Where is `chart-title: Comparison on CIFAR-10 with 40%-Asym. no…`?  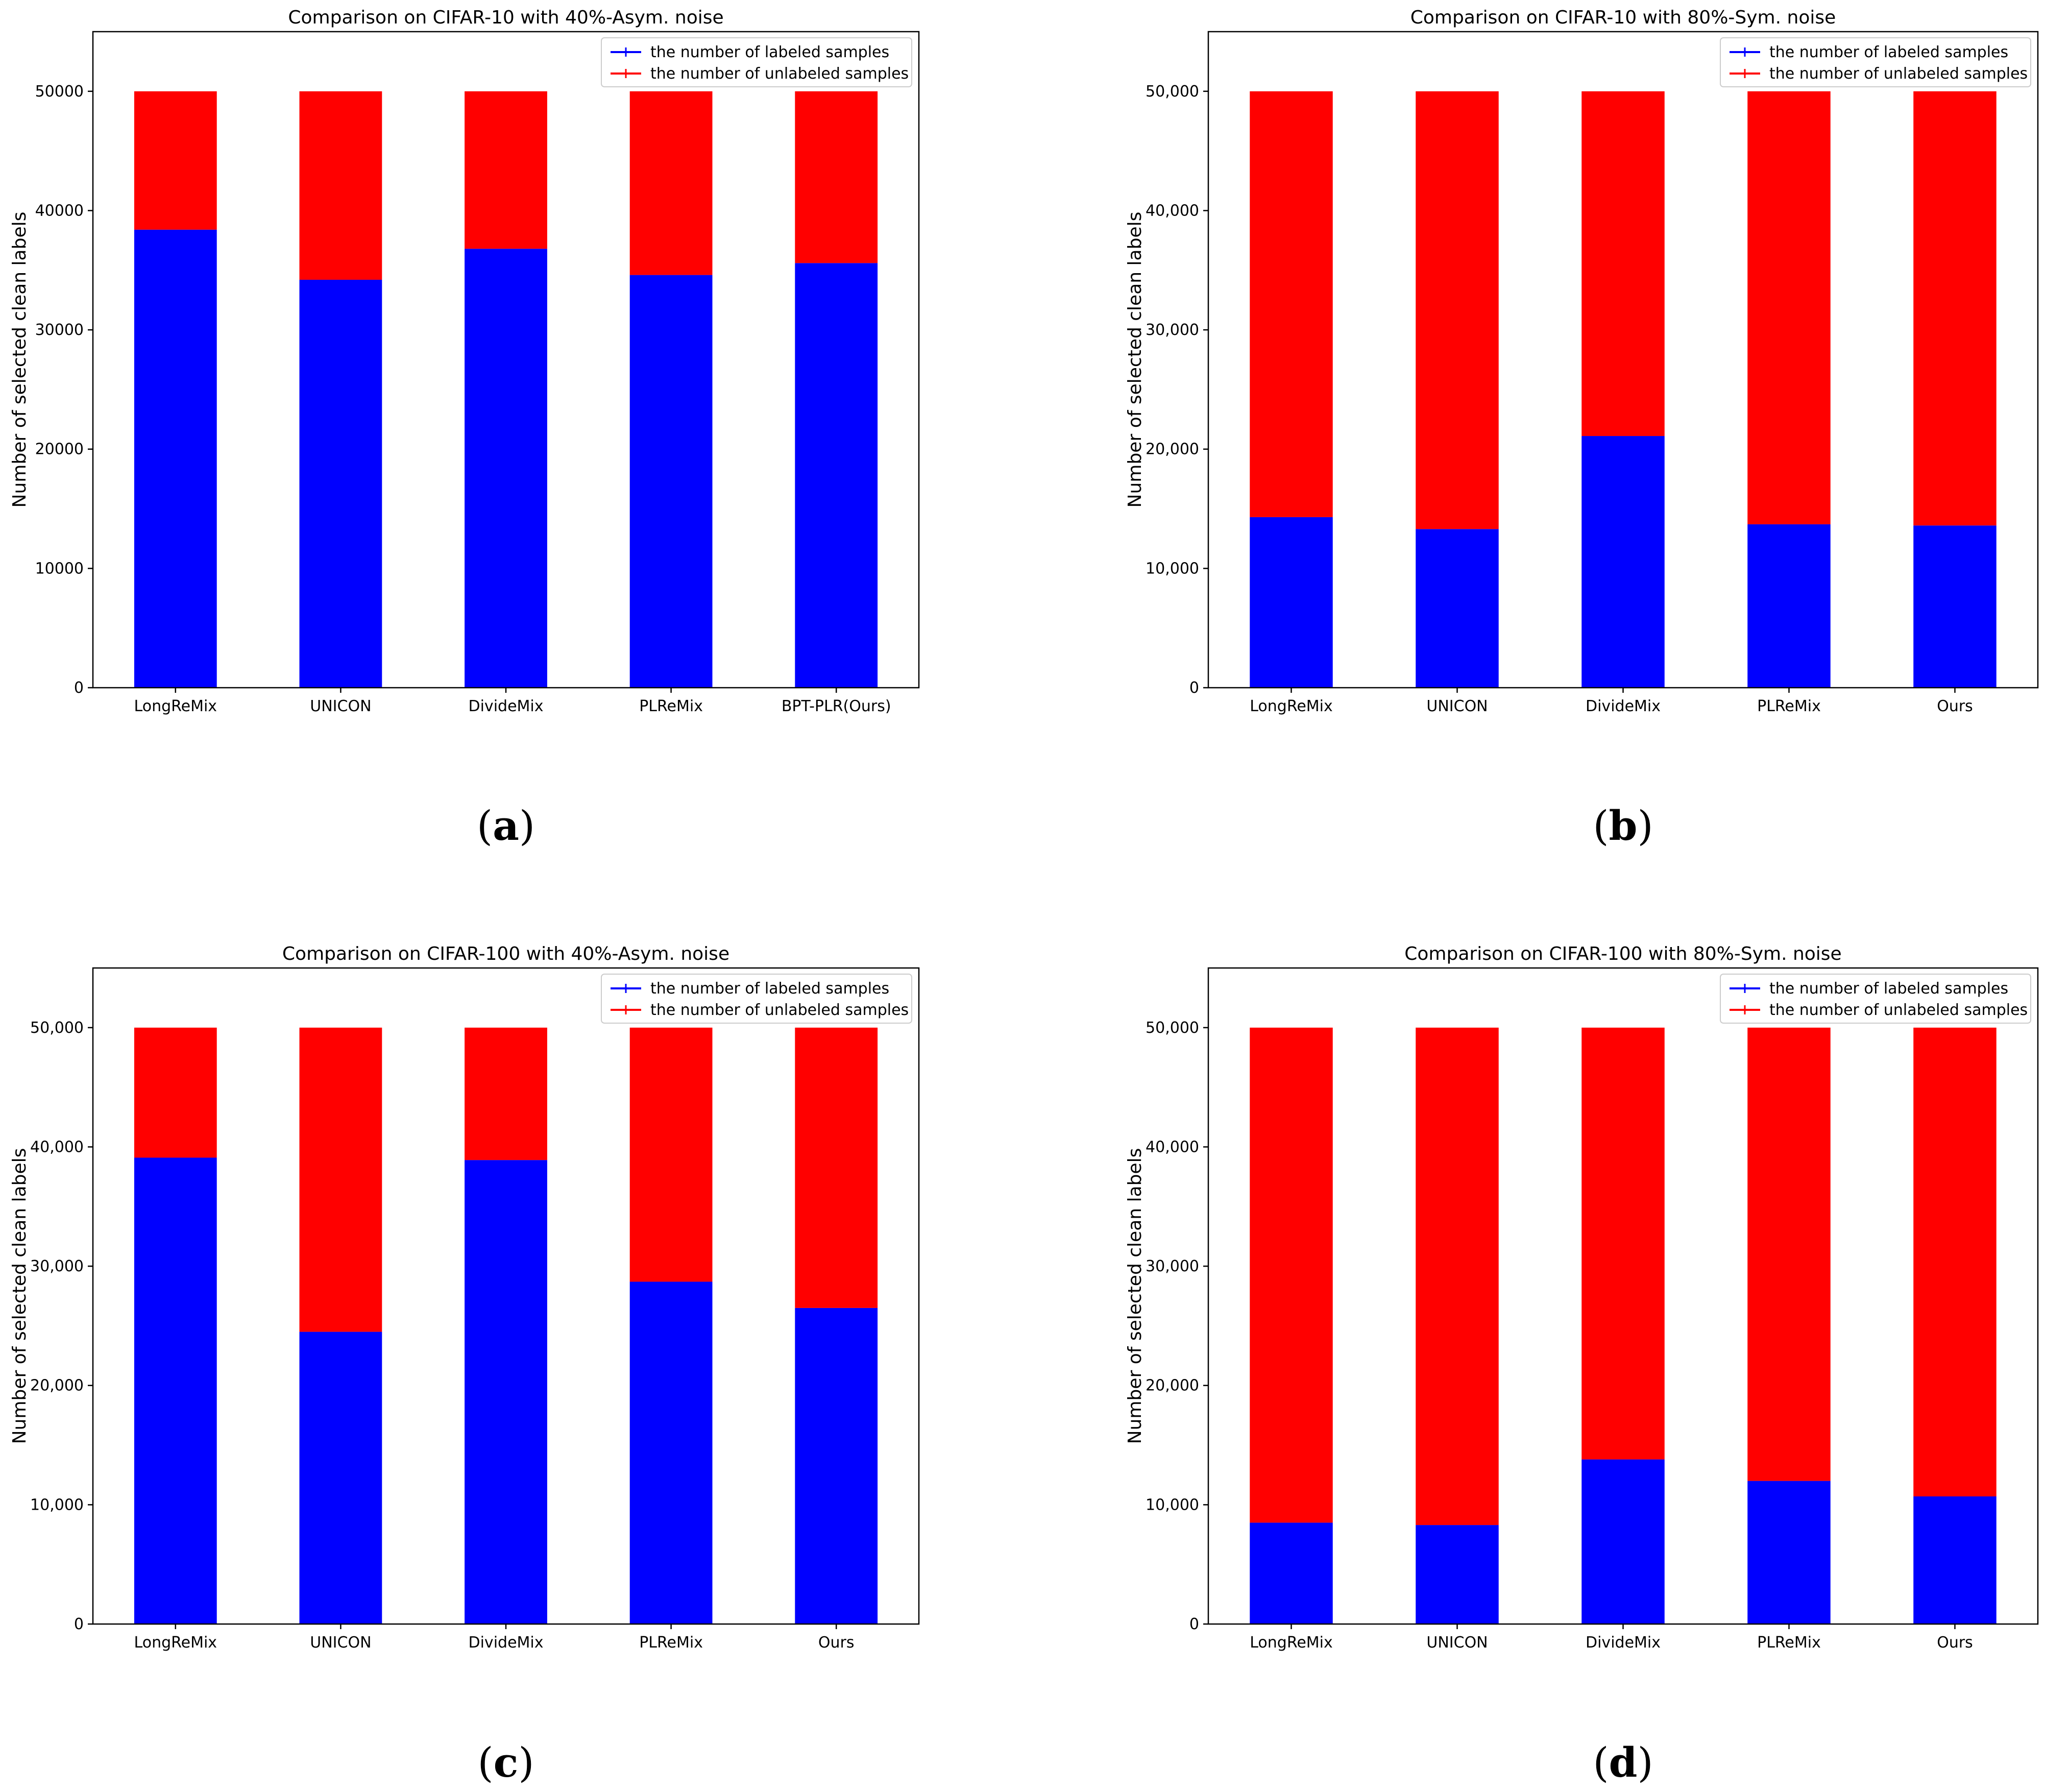 chart-title: Comparison on CIFAR-10 with 40%-Asym. no… is located at coordinates (505, 17).